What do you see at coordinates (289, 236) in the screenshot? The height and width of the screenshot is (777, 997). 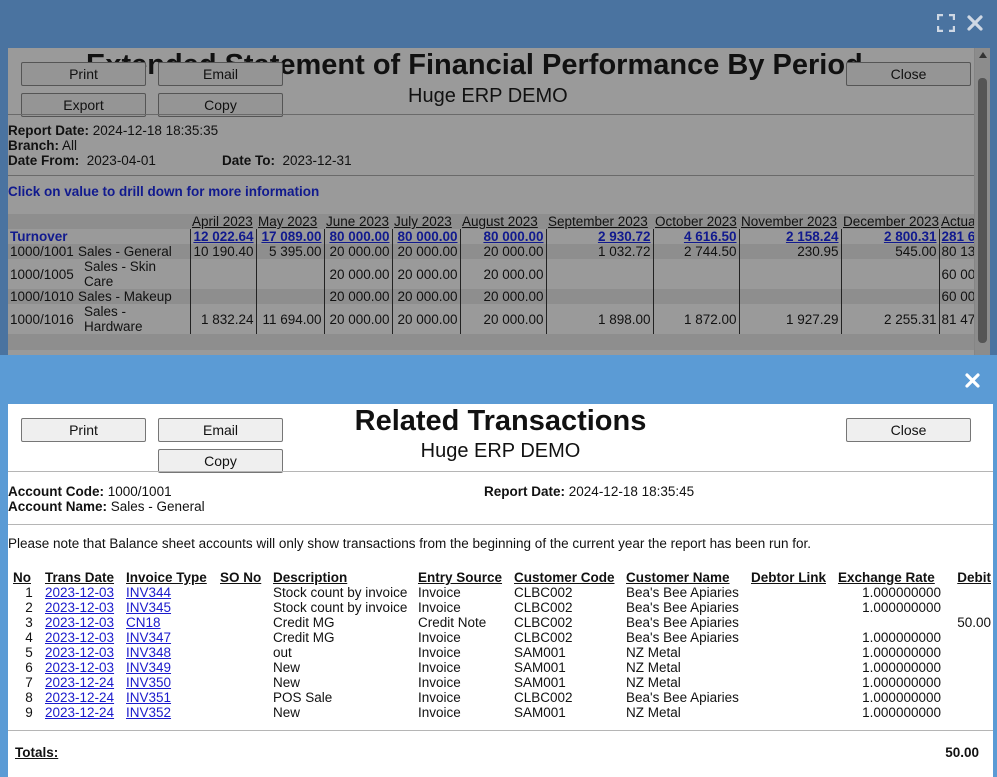 I see `turnover-value: 17 089.00` at bounding box center [289, 236].